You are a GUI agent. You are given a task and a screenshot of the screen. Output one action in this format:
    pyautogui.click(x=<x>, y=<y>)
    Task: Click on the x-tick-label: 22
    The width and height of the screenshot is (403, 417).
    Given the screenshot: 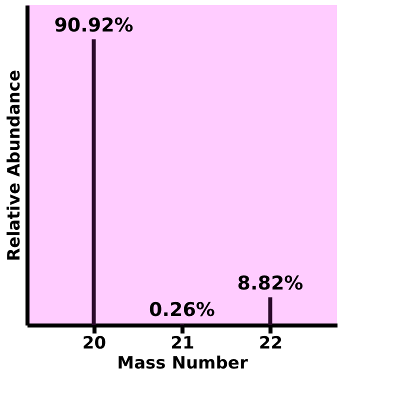 What is the action you would take?
    pyautogui.click(x=270, y=344)
    